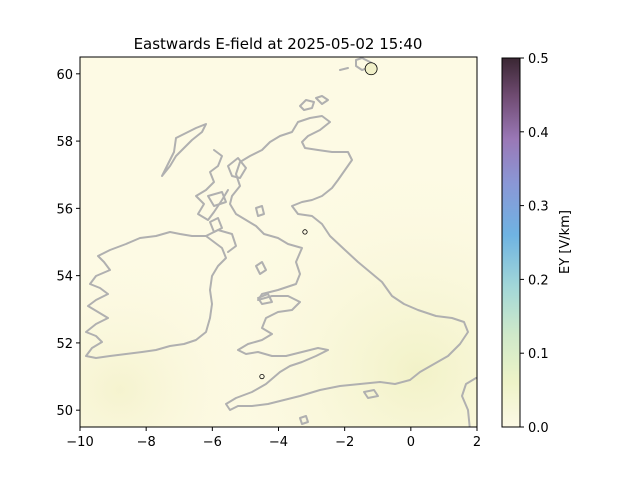 Image resolution: width=640 pixels, height=480 pixels. Describe the element at coordinates (538, 207) in the screenshot. I see `colorbar-tick-label: 0.3` at that location.